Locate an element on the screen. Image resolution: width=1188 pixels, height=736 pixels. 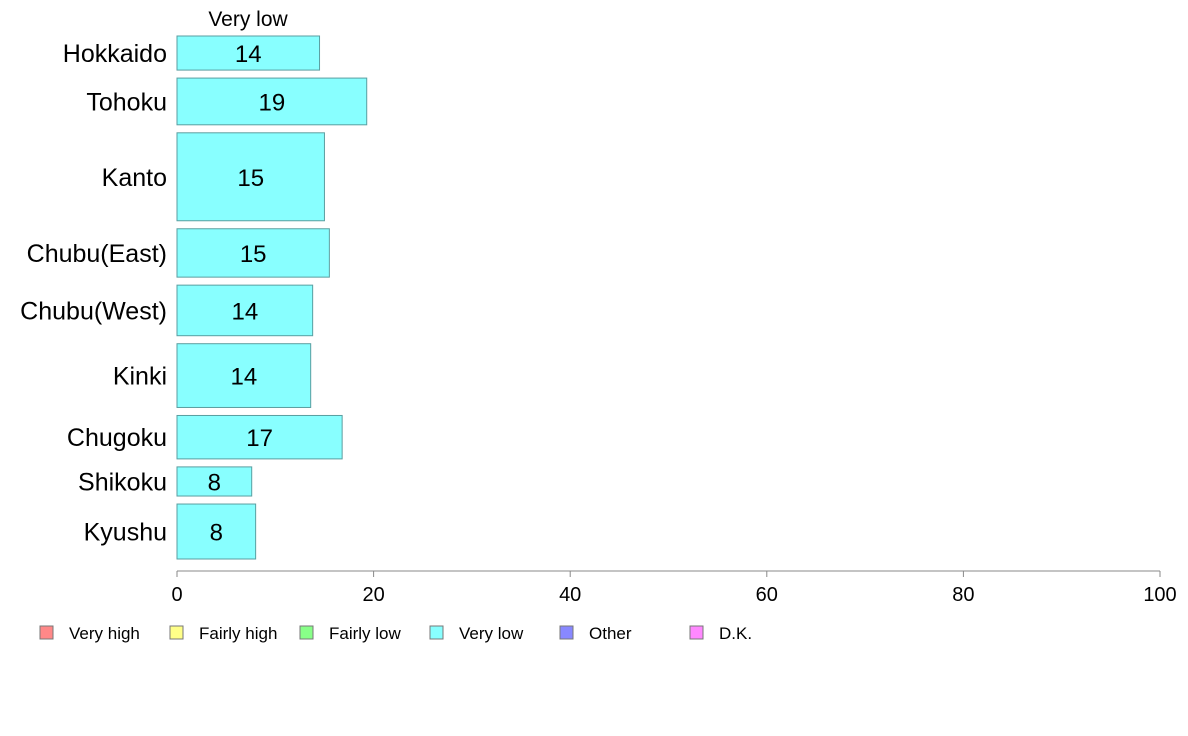
category-label: Chubu(East) is located at coordinates (97, 254).